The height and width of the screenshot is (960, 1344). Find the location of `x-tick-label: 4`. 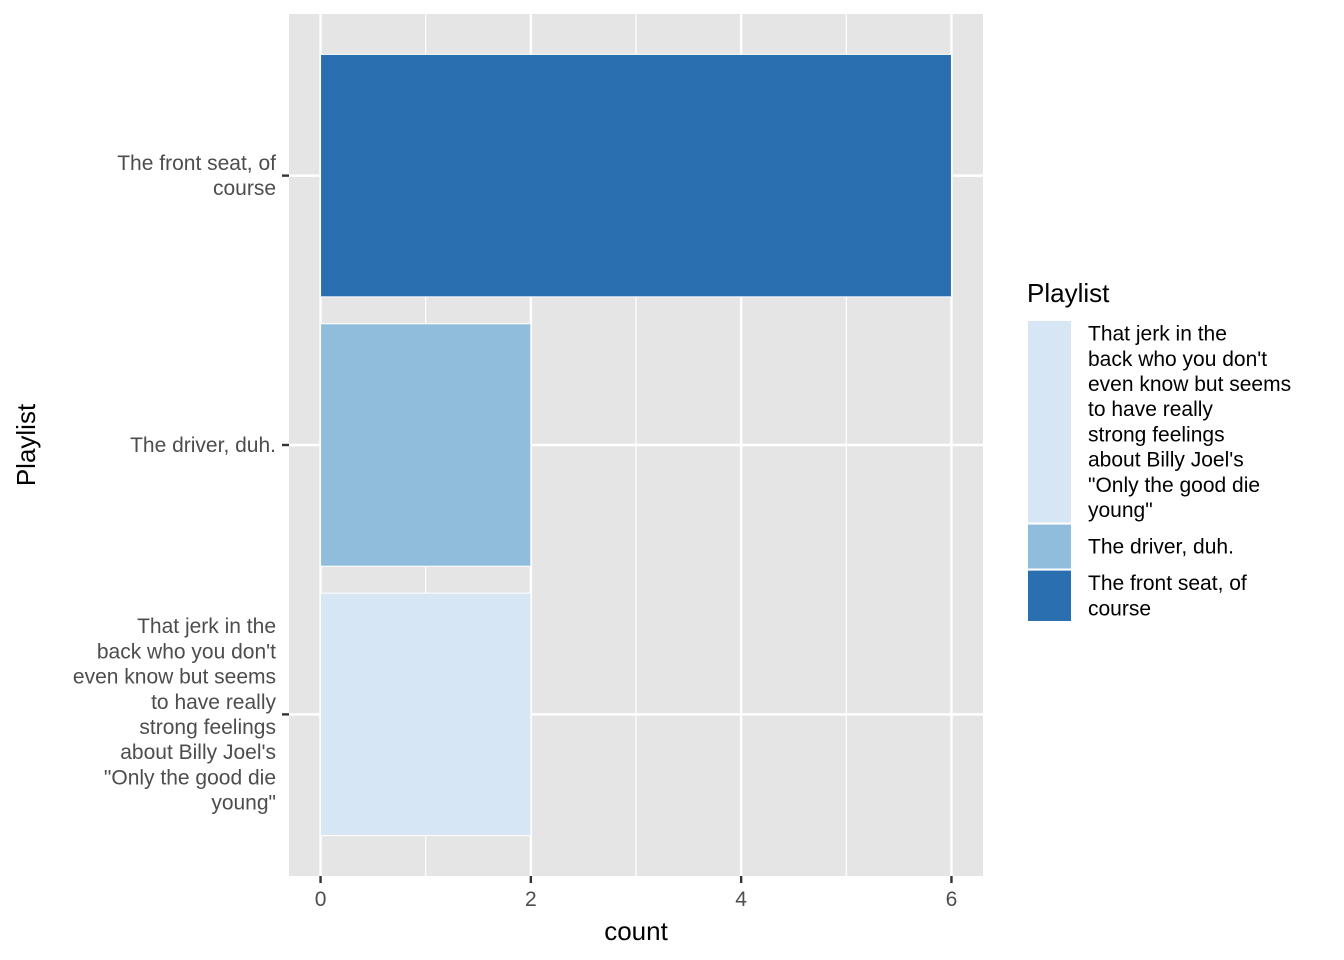

x-tick-label: 4 is located at coordinates (741, 899).